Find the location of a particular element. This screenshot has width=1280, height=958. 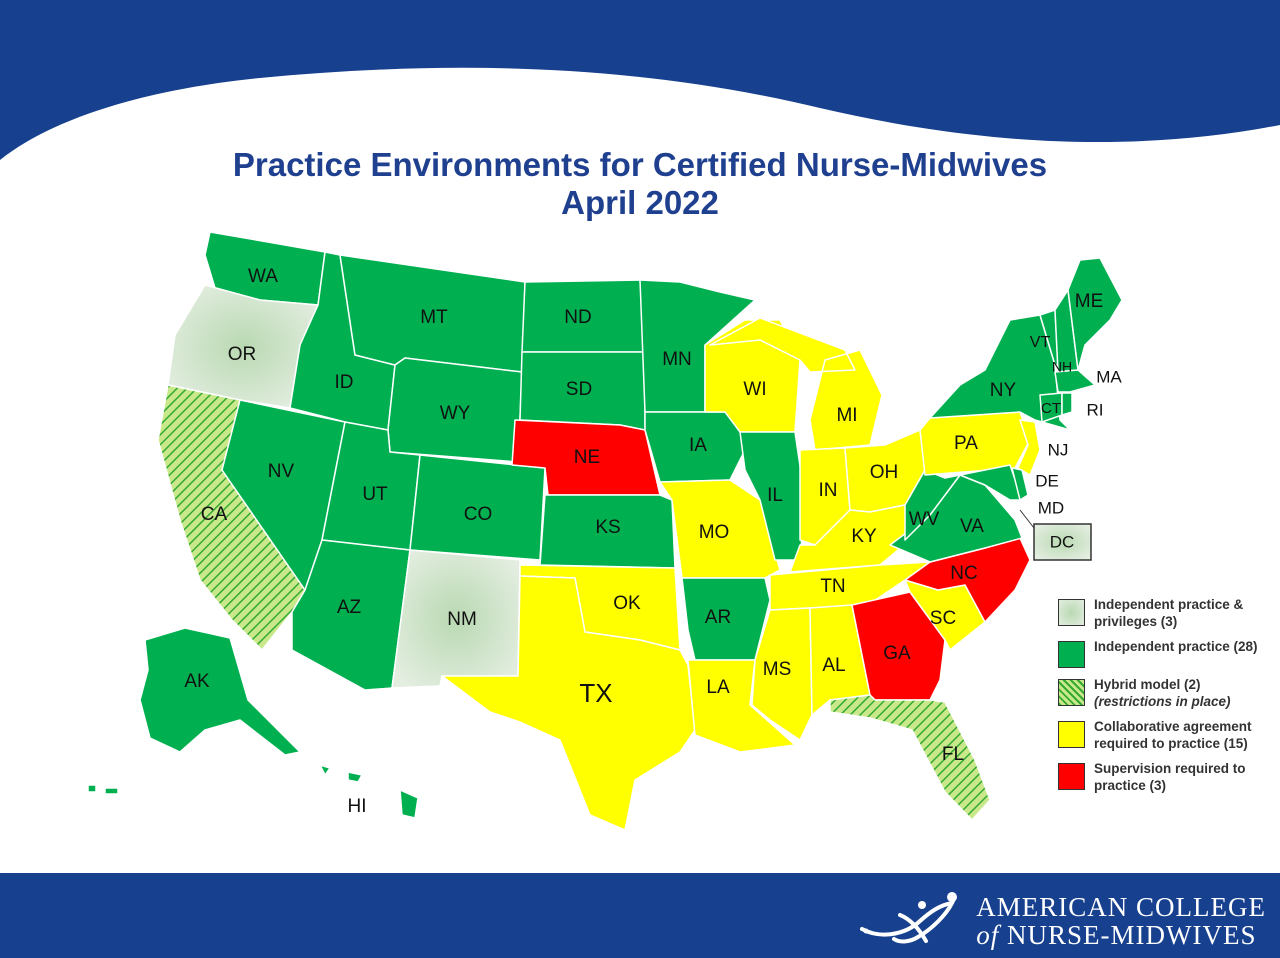

label-NC: NC is located at coordinates (963, 573).